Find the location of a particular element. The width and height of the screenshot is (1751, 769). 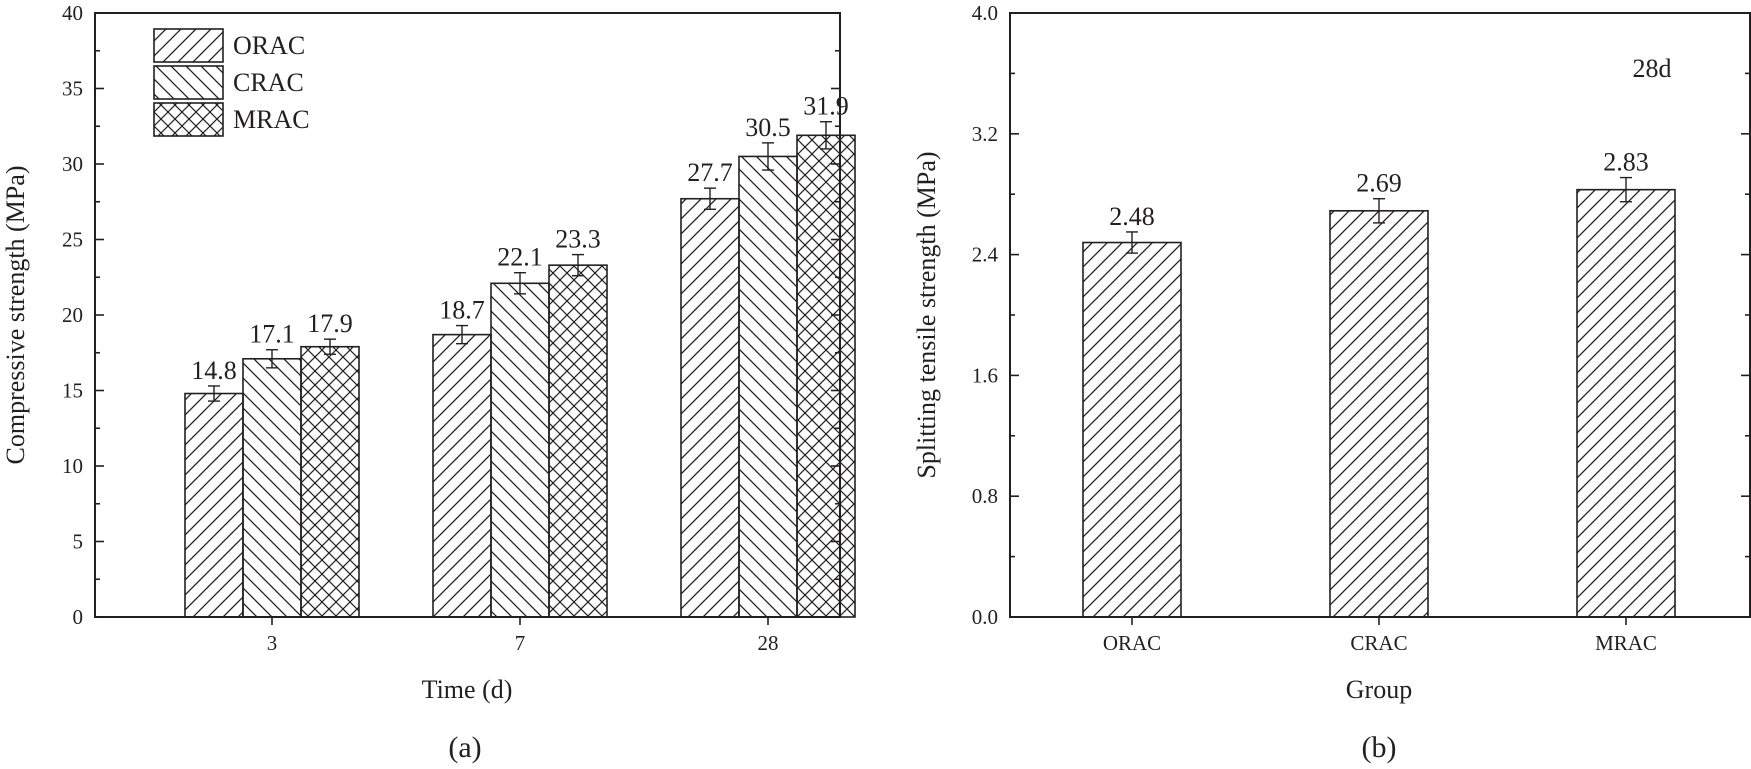

y-tick-label-a: 25 is located at coordinates (72, 240).